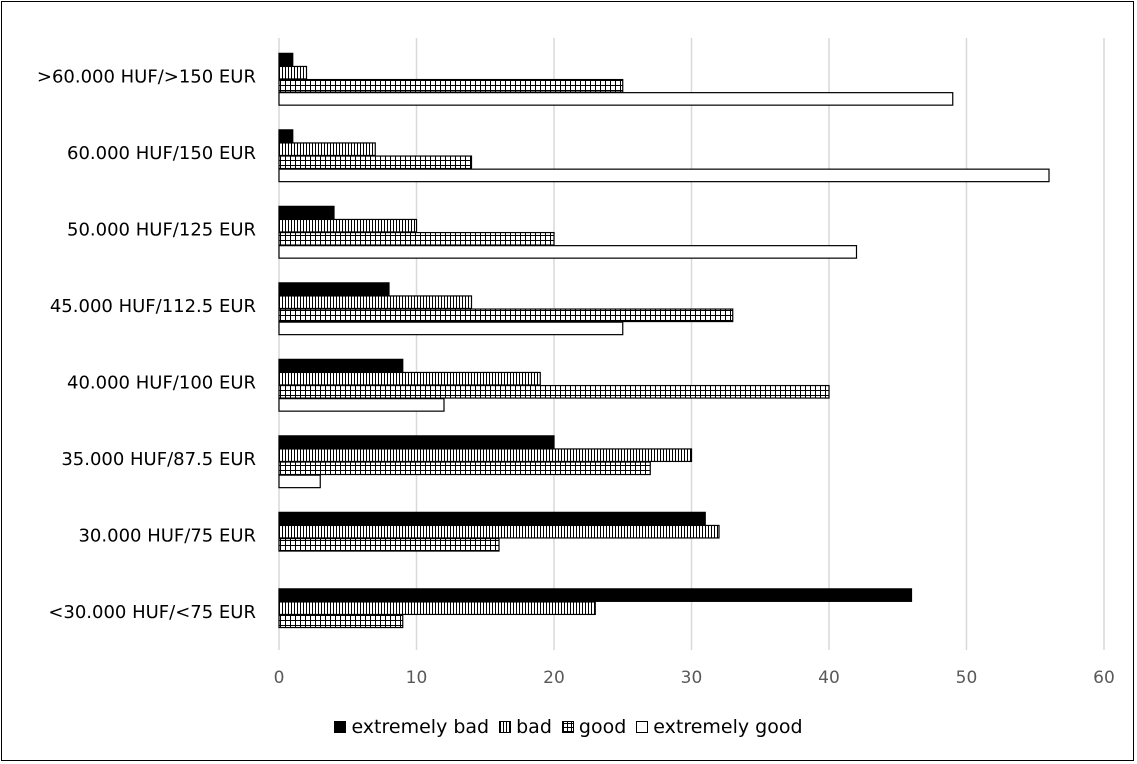  I want to click on legend-item-extremely-bad: extremely bad, so click(411, 727).